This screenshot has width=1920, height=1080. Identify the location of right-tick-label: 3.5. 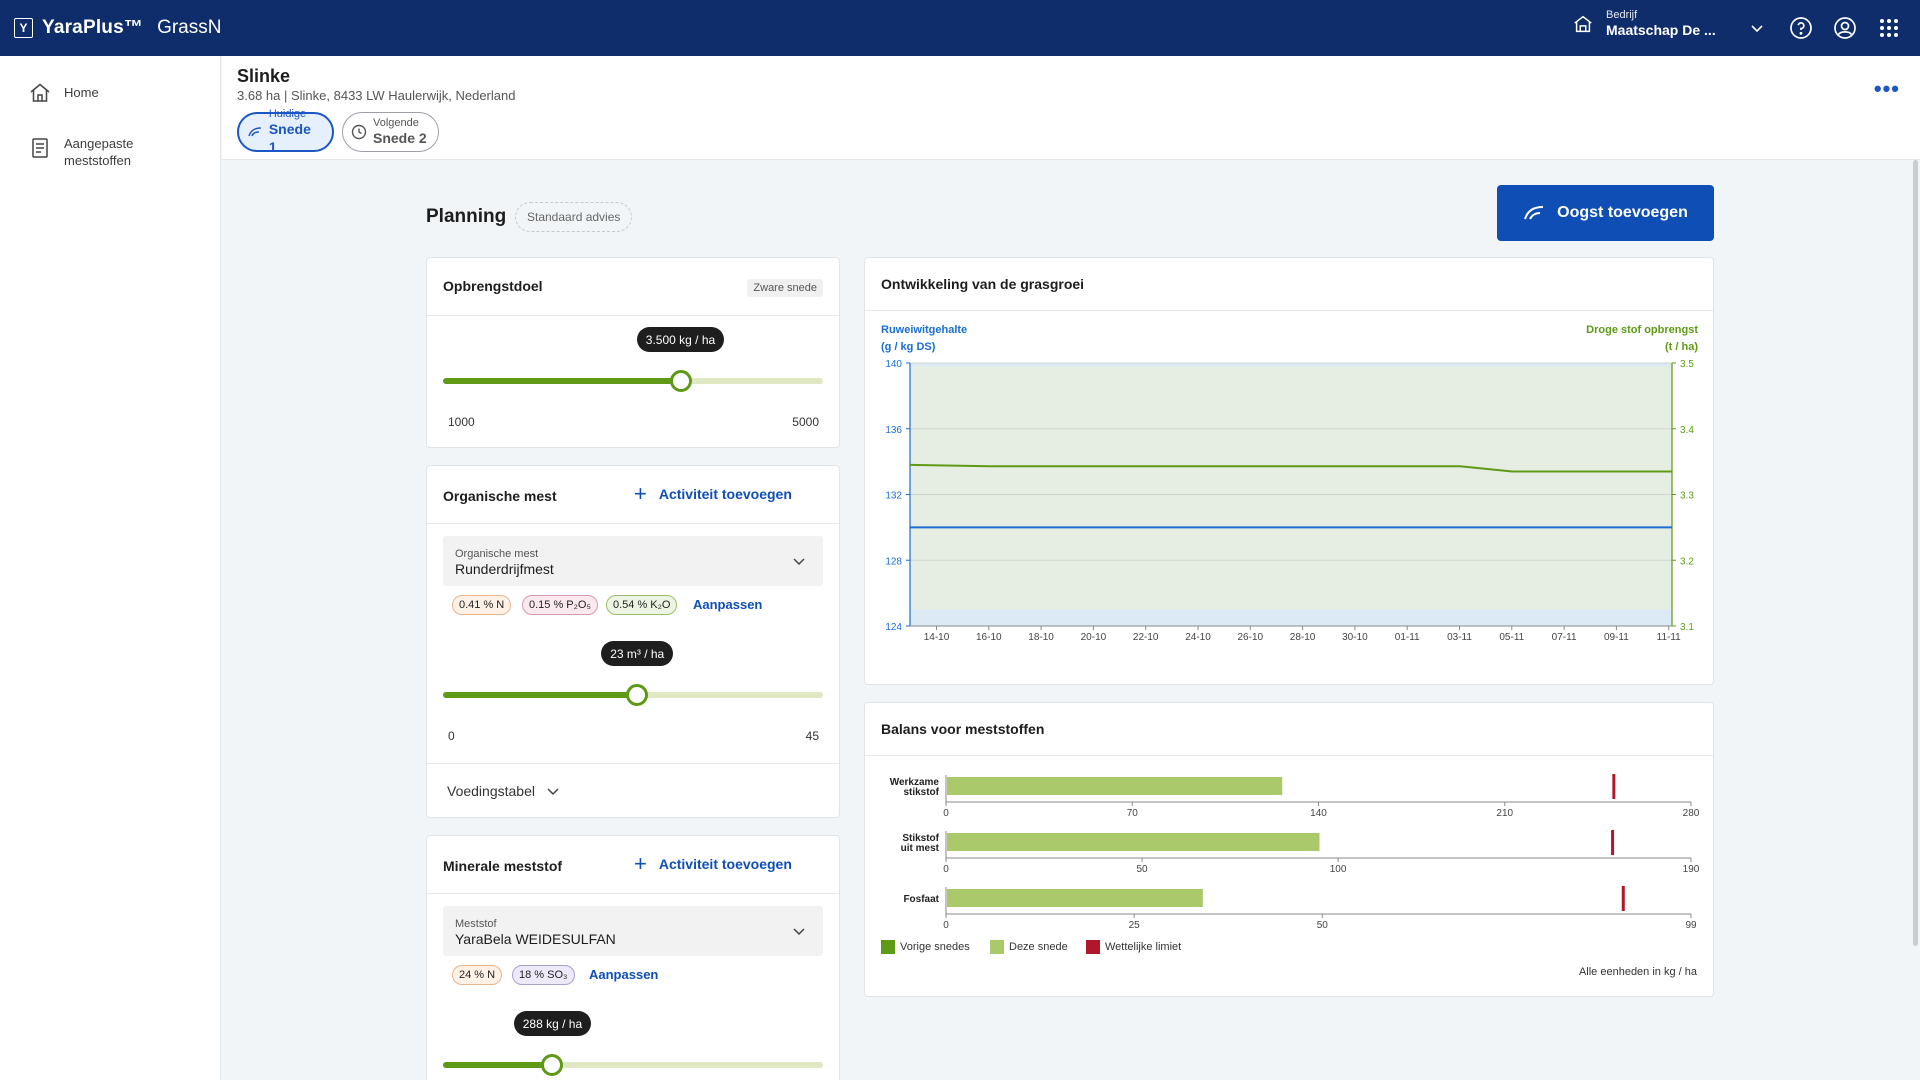
(1687, 364).